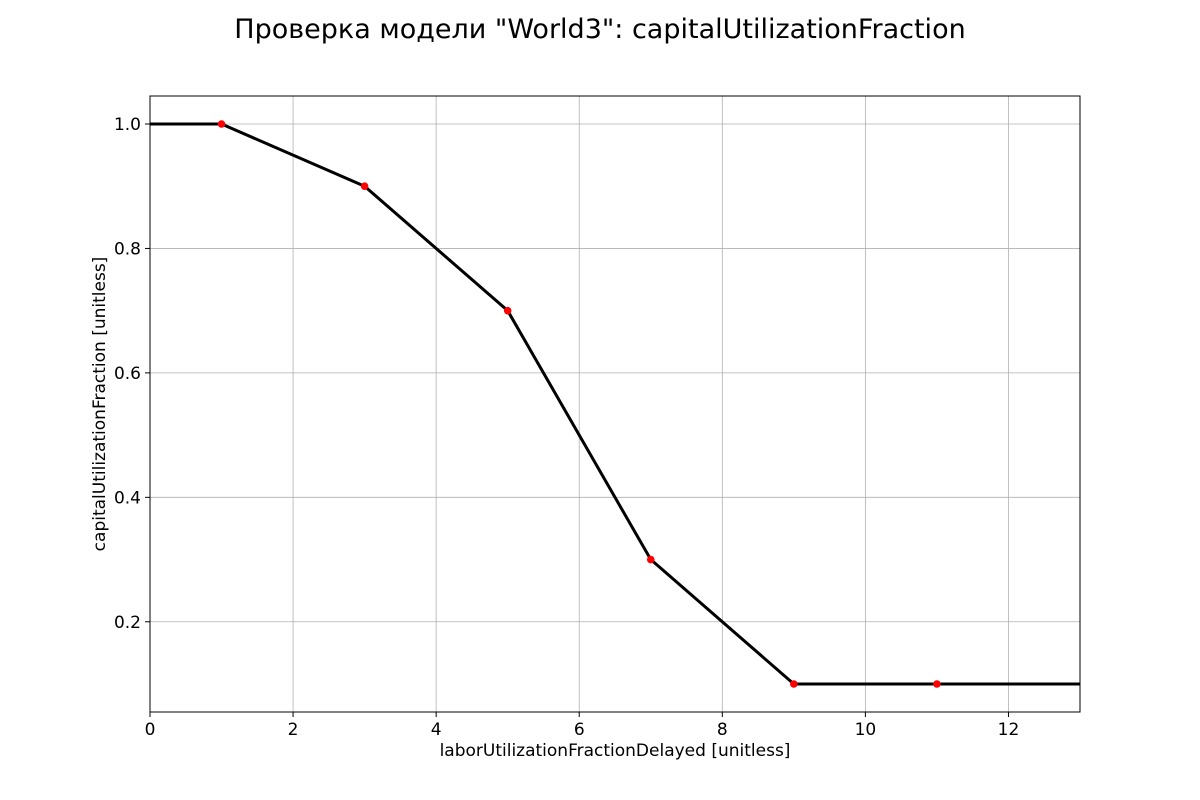 The height and width of the screenshot is (800, 1200). Describe the element at coordinates (127, 623) in the screenshot. I see `y-tick-label: 0.2` at that location.